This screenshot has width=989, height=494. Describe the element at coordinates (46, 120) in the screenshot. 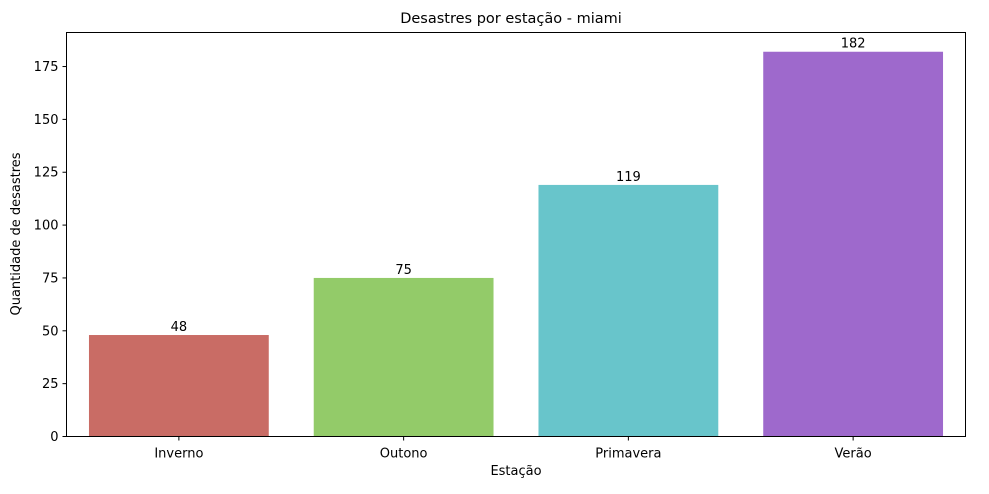

I see `y-tick-label: 150` at that location.